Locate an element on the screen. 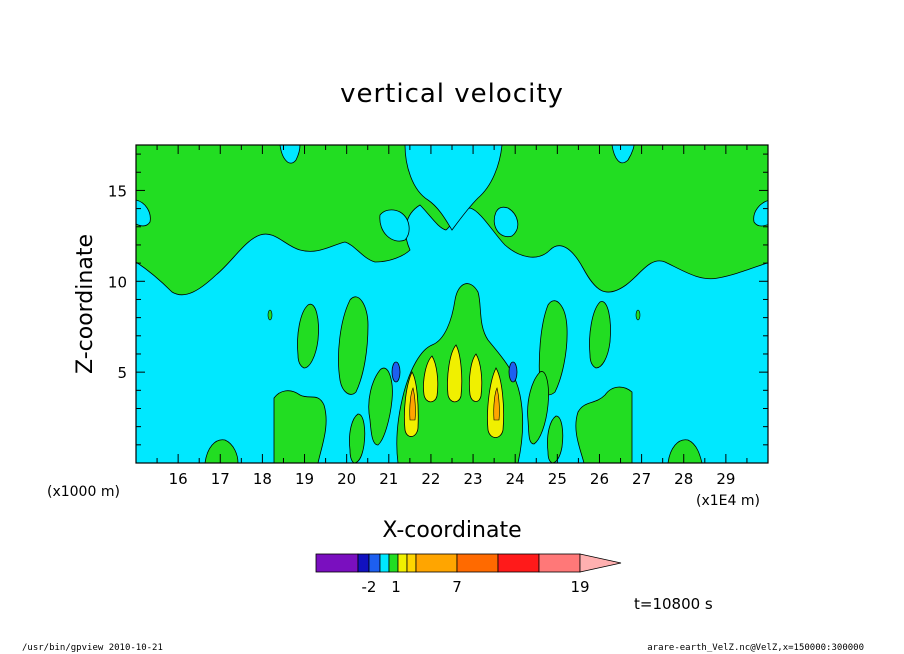 The width and height of the screenshot is (904, 654). colorbar-arrow is located at coordinates (600, 563).